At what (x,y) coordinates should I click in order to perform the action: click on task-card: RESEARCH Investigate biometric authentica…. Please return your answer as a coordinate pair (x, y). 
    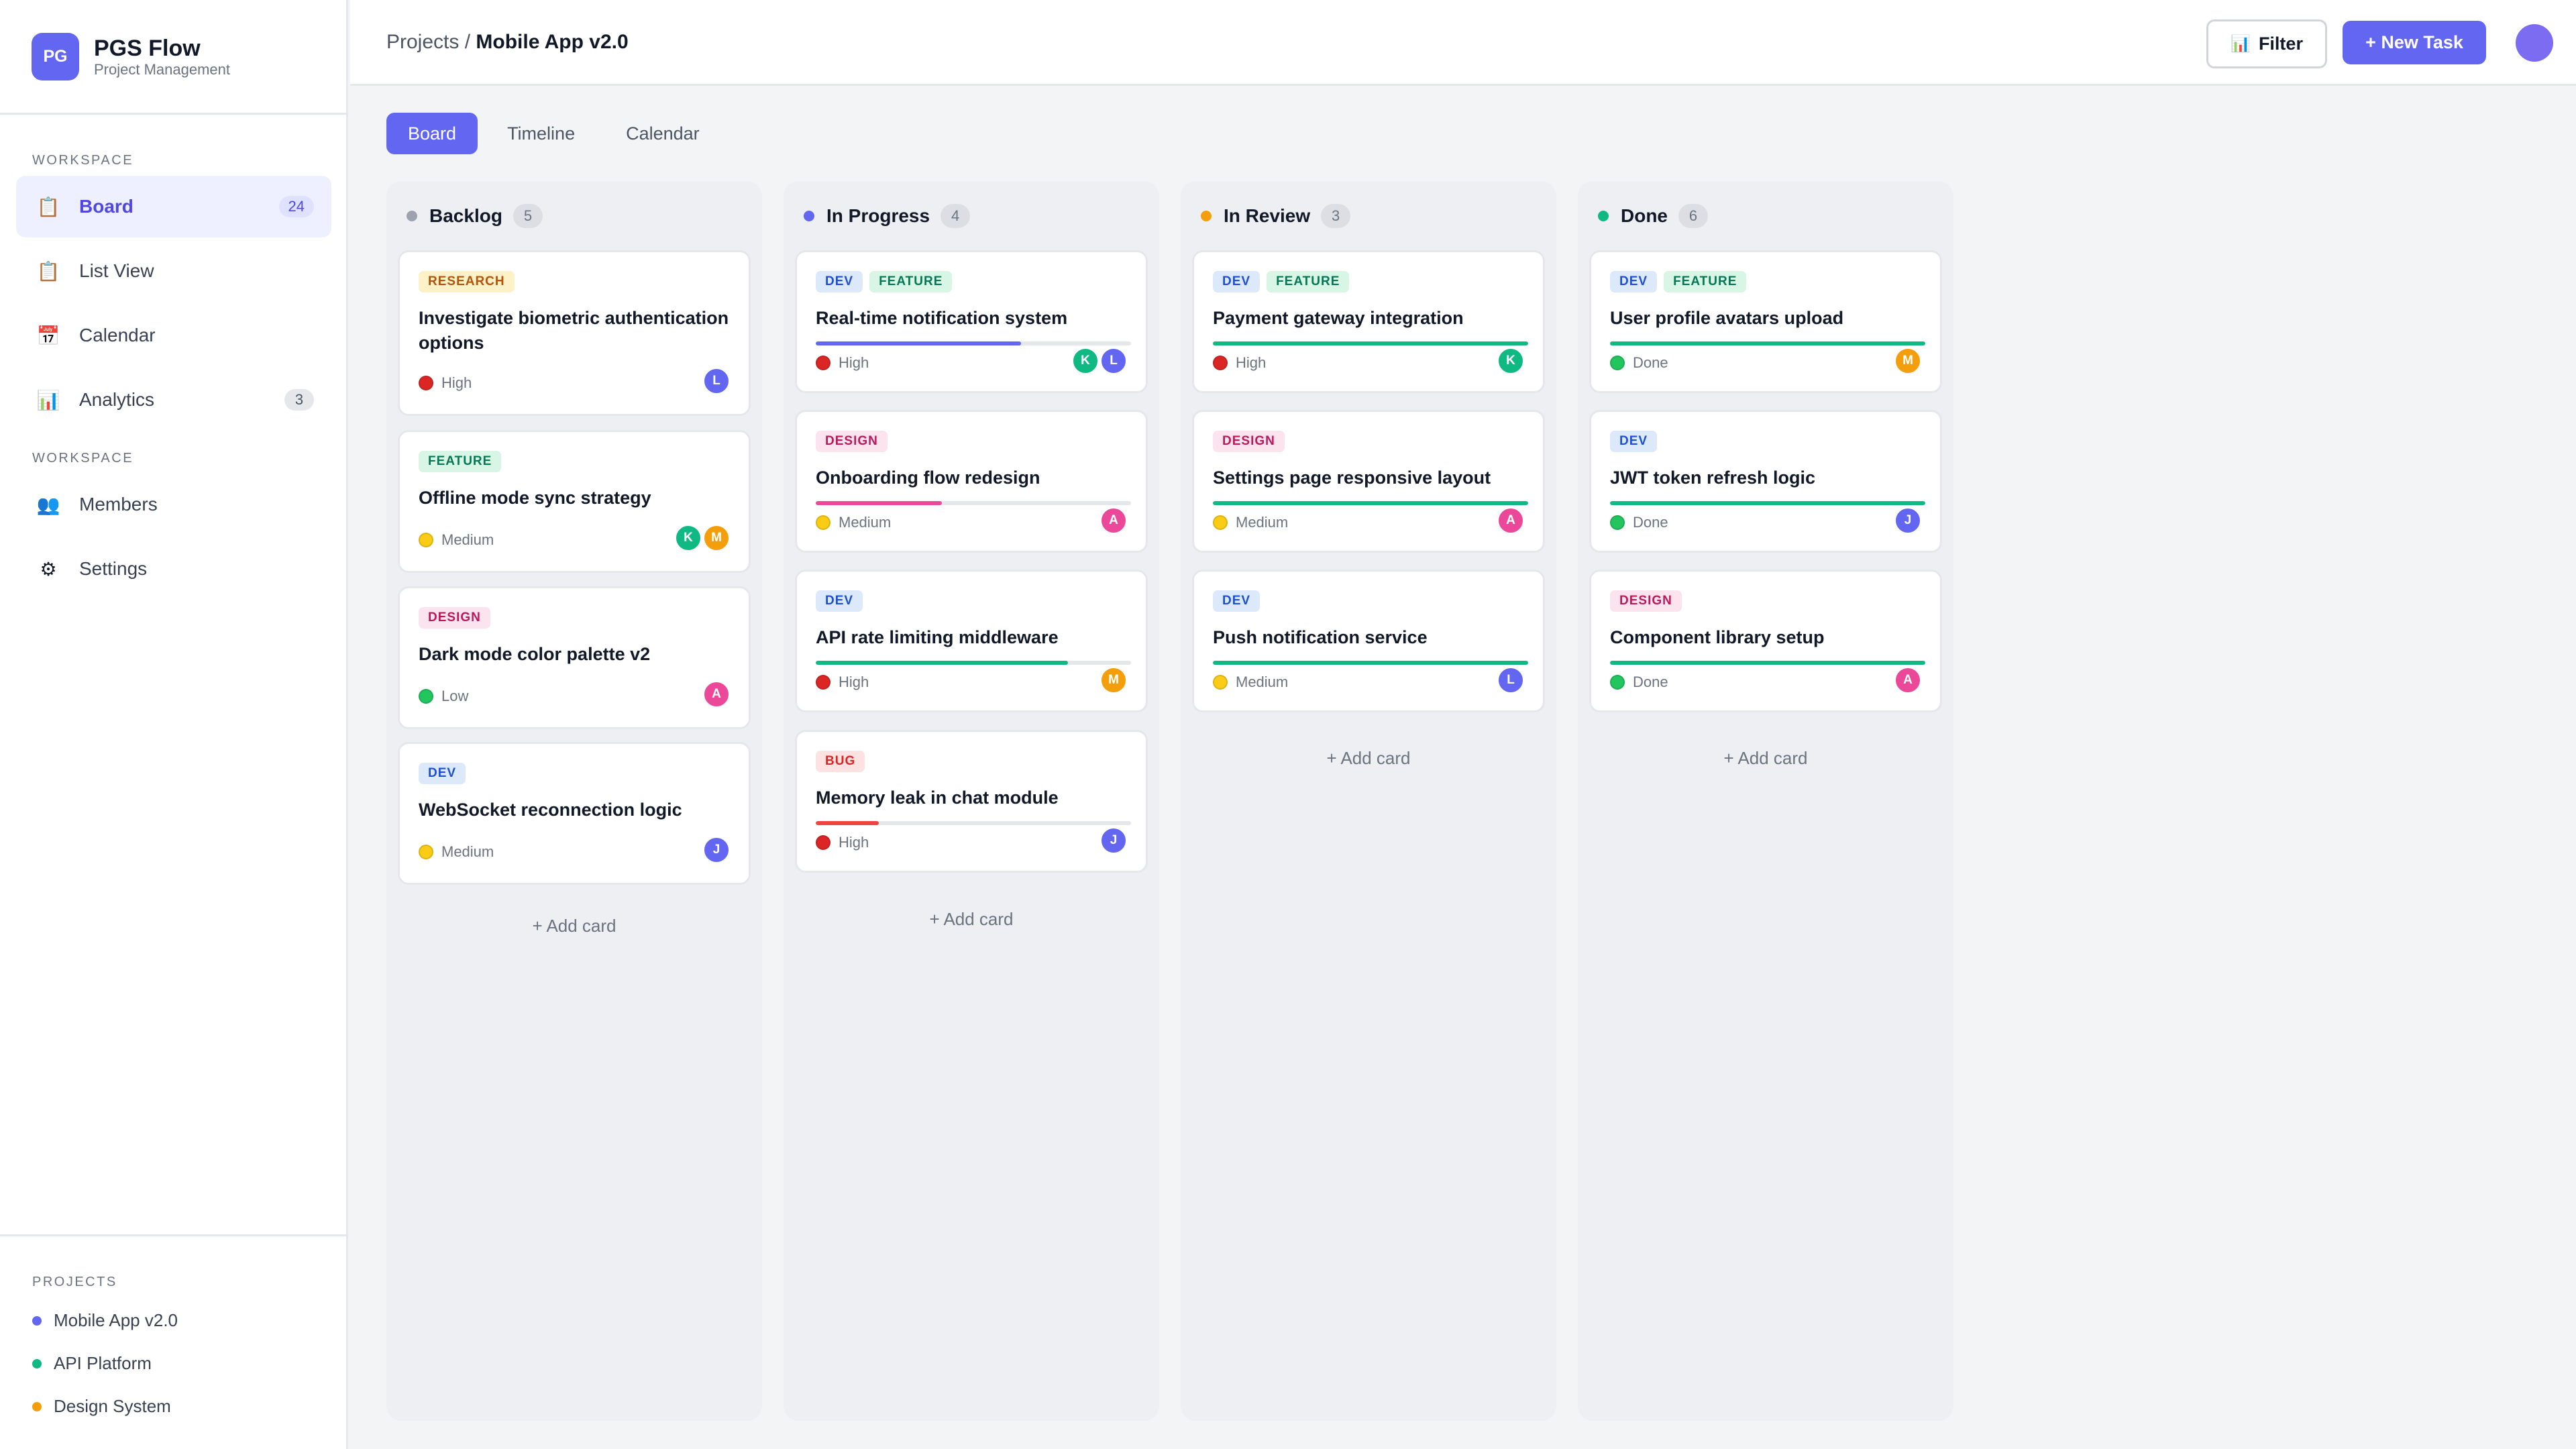
    Looking at the image, I should click on (574, 333).